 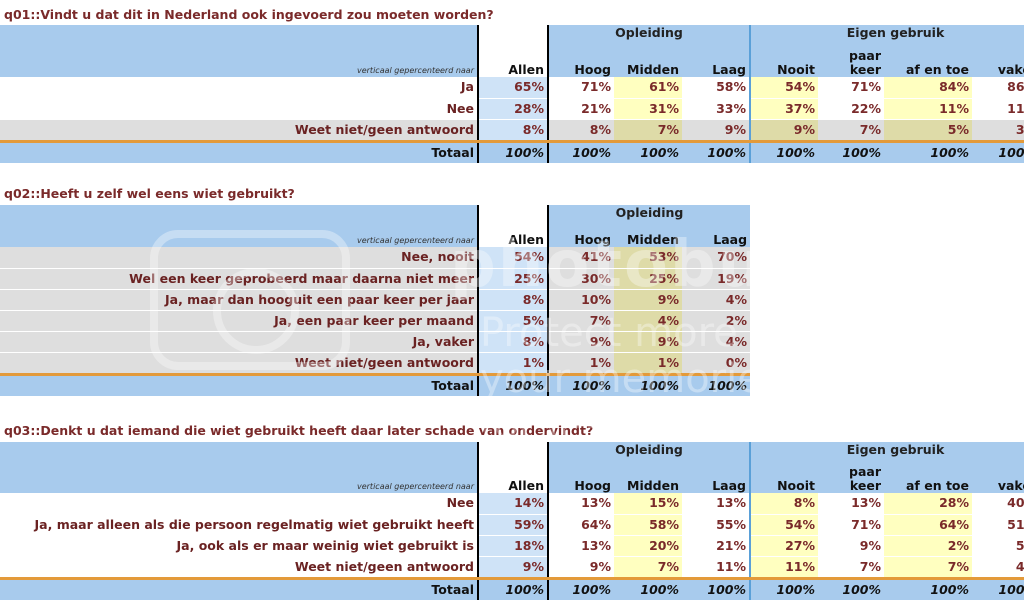 What do you see at coordinates (716, 525) in the screenshot?
I see `q3-cell: 55%` at bounding box center [716, 525].